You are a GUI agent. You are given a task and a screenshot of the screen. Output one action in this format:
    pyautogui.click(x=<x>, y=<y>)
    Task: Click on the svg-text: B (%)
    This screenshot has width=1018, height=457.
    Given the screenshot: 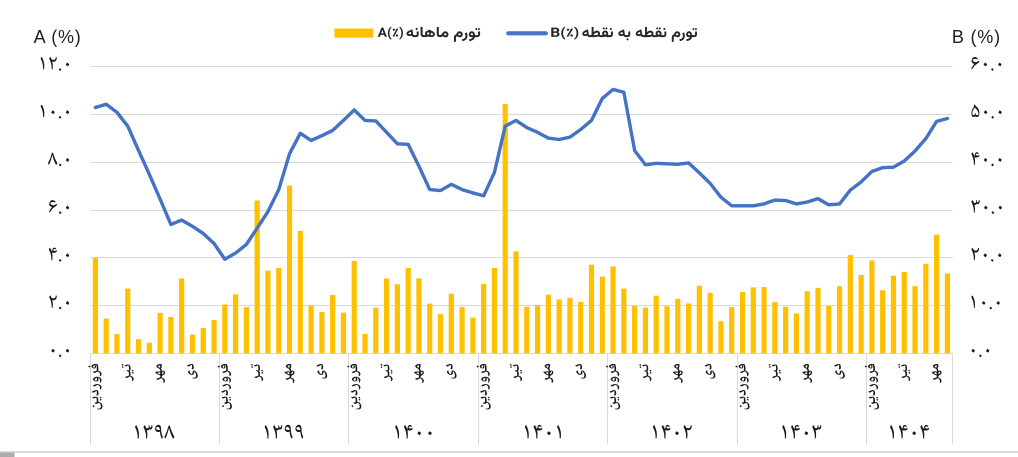 What is the action you would take?
    pyautogui.click(x=976, y=37)
    